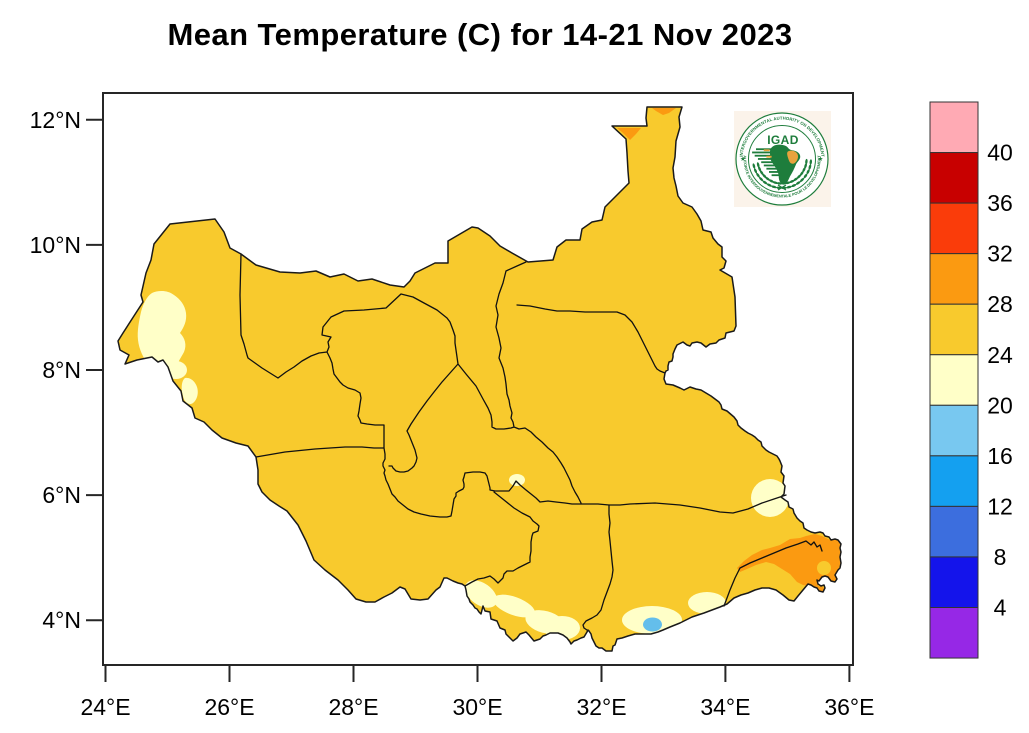 The width and height of the screenshot is (1029, 733). What do you see at coordinates (1000, 557) in the screenshot?
I see `svg-text: 8` at bounding box center [1000, 557].